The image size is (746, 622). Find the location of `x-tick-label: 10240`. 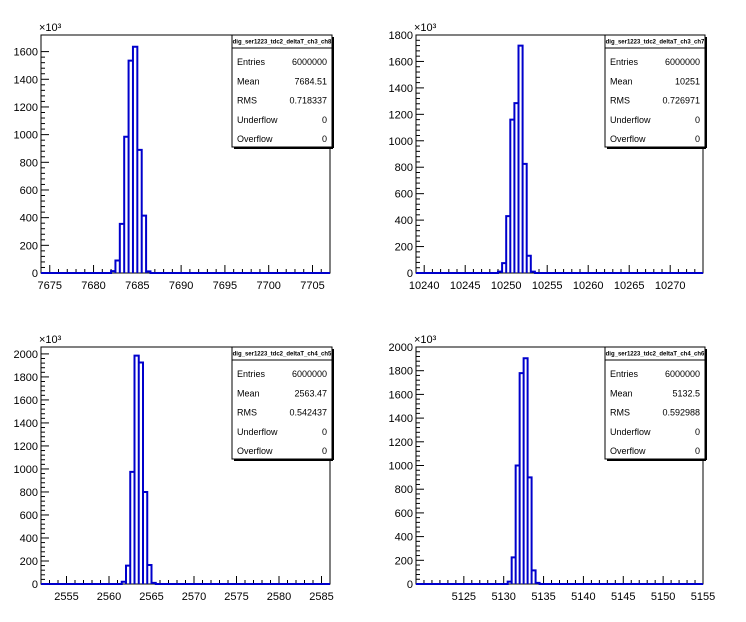

x-tick-label: 10240 is located at coordinates (424, 286).